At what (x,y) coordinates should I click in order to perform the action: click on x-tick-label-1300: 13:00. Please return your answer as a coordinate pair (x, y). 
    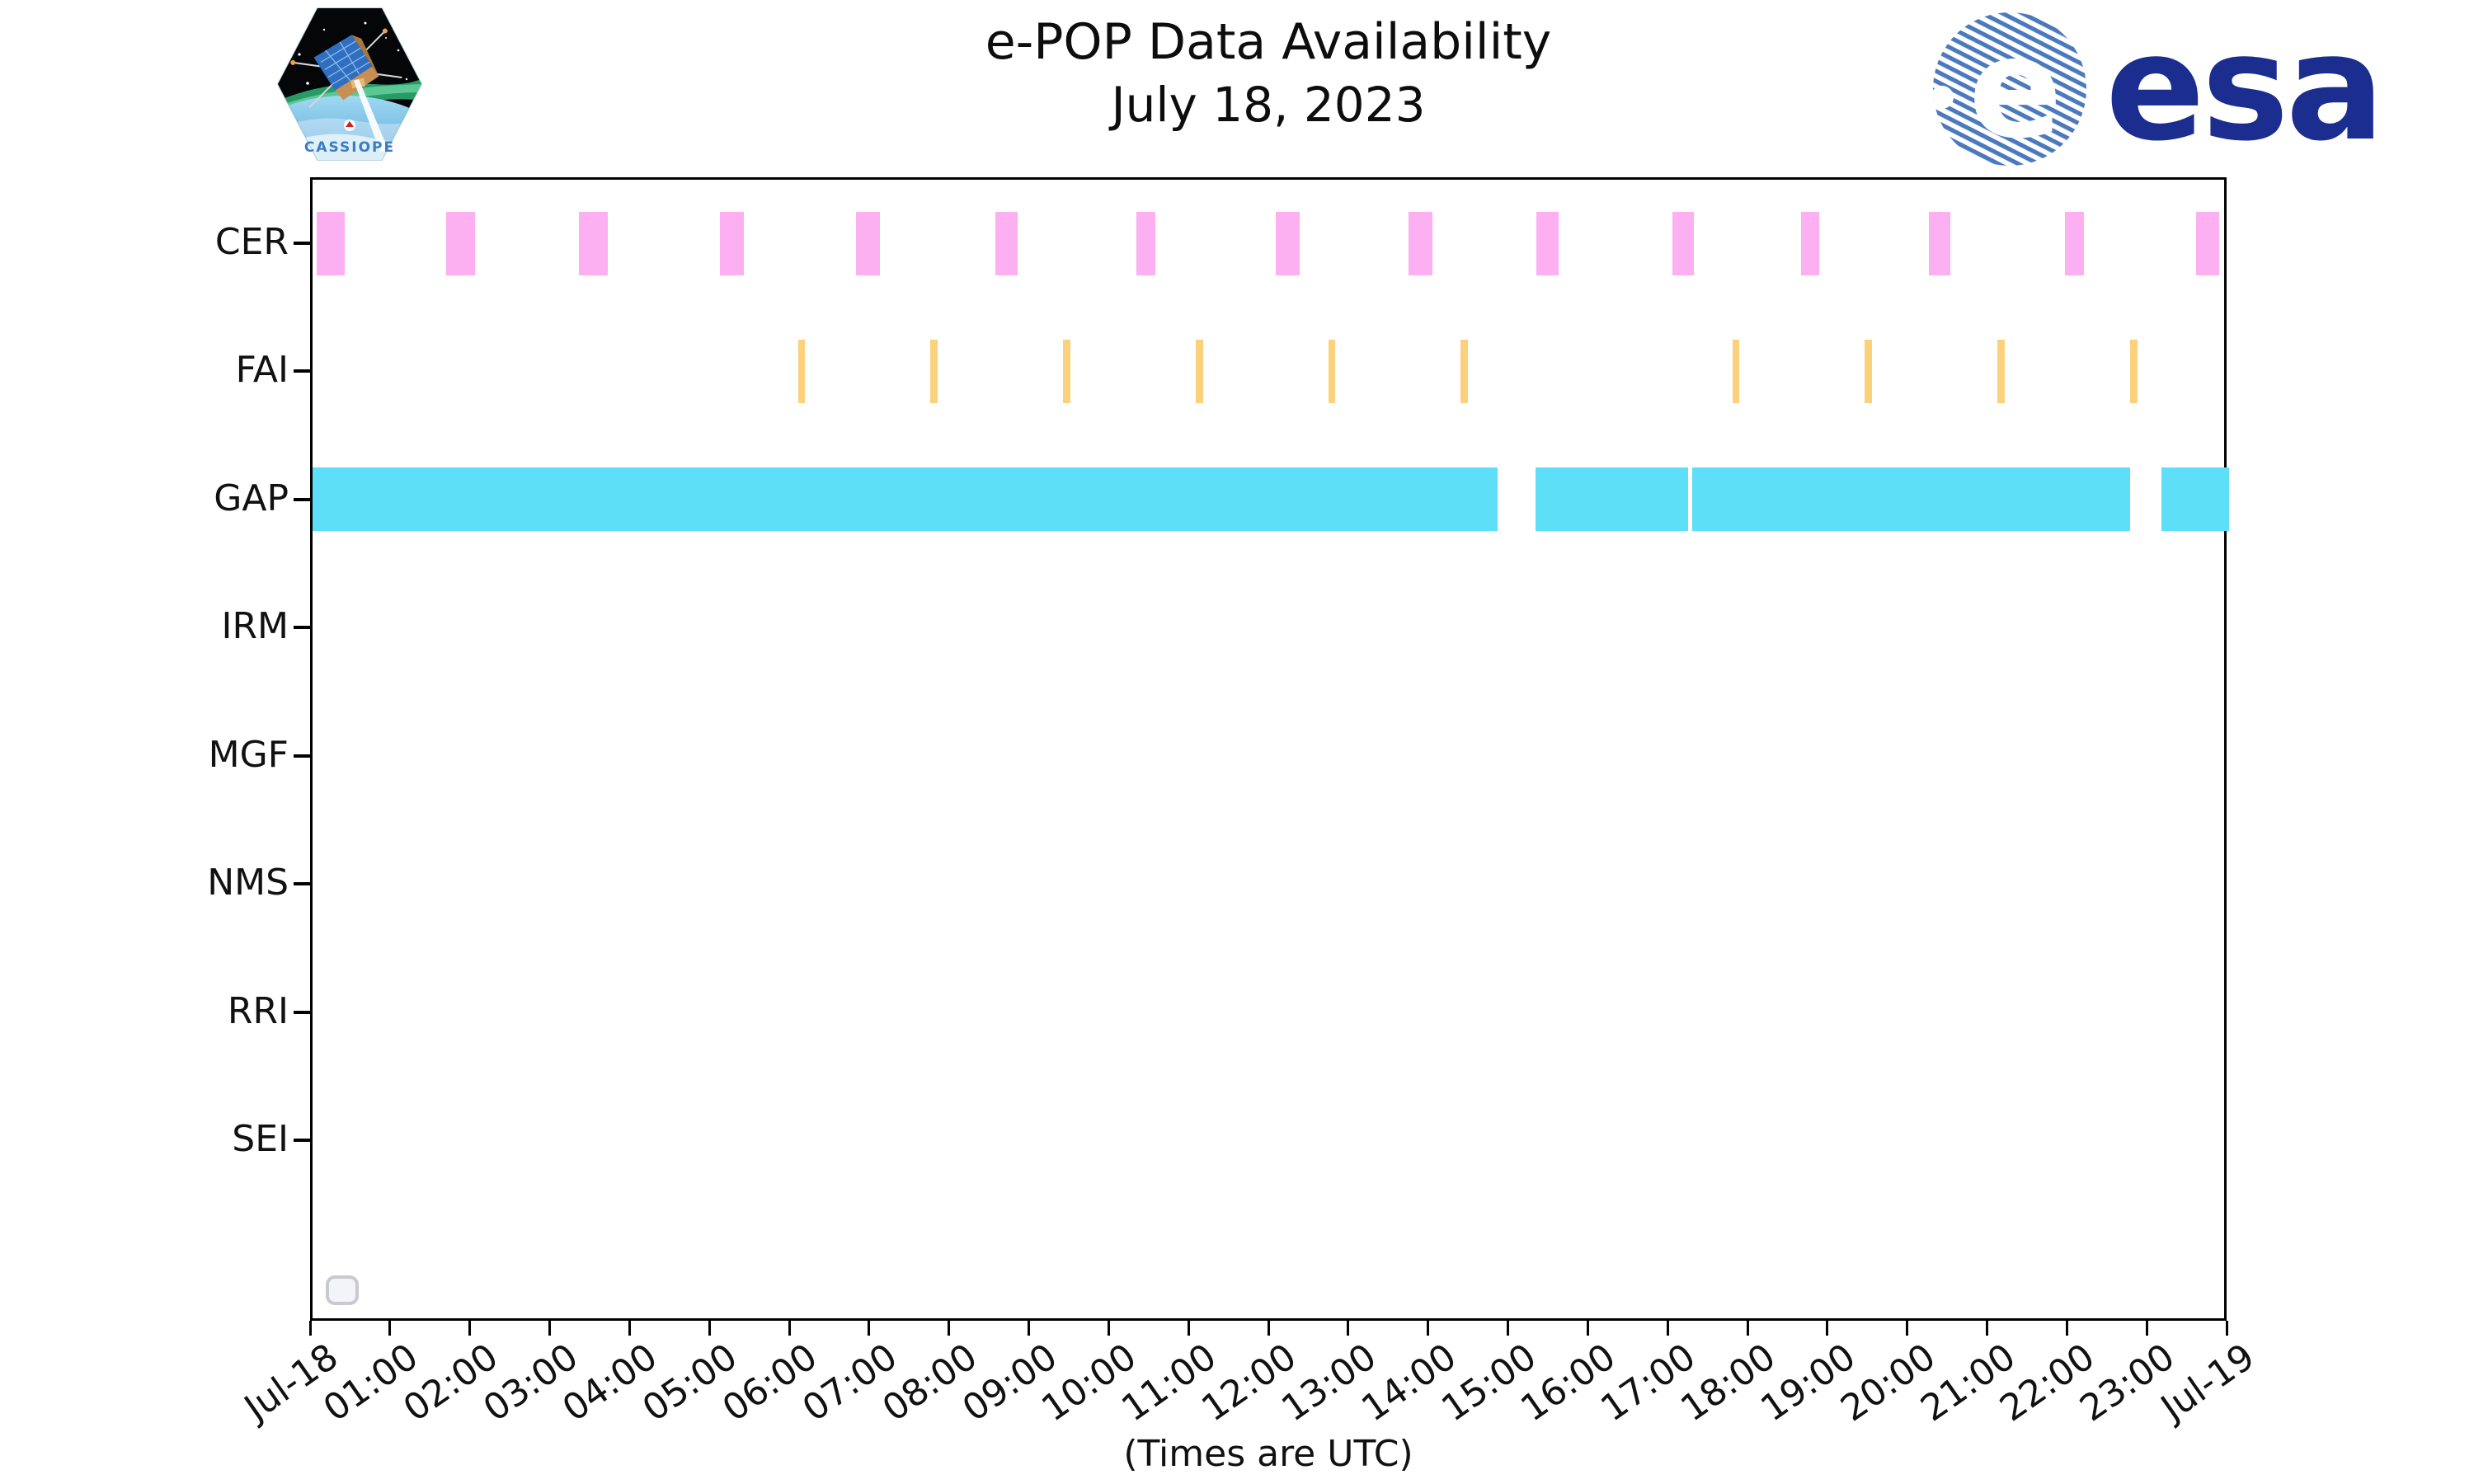
    Looking at the image, I should click on (1329, 1383).